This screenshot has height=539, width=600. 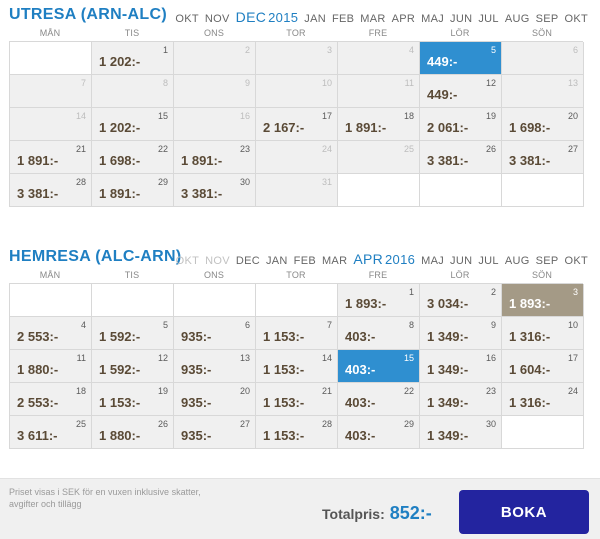 I want to click on calendar-day-cell: 7 1 153:-, so click(x=297, y=333).